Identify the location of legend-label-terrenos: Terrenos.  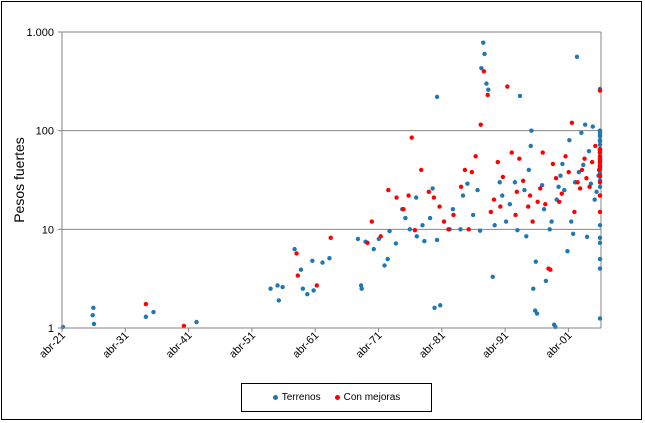
(301, 397).